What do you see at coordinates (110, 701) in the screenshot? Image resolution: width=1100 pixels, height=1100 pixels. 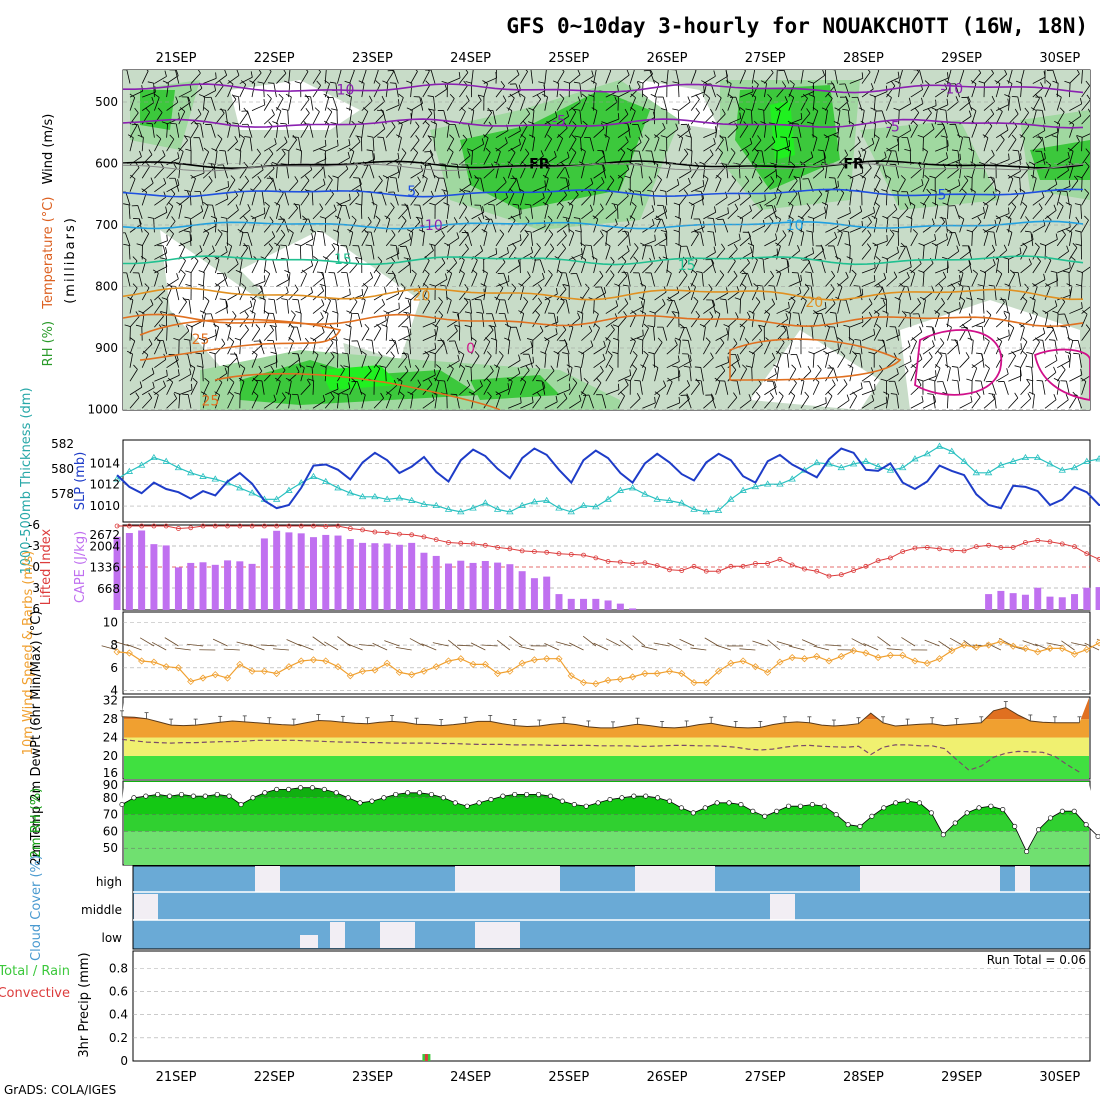 I see `temp-tick: 32` at bounding box center [110, 701].